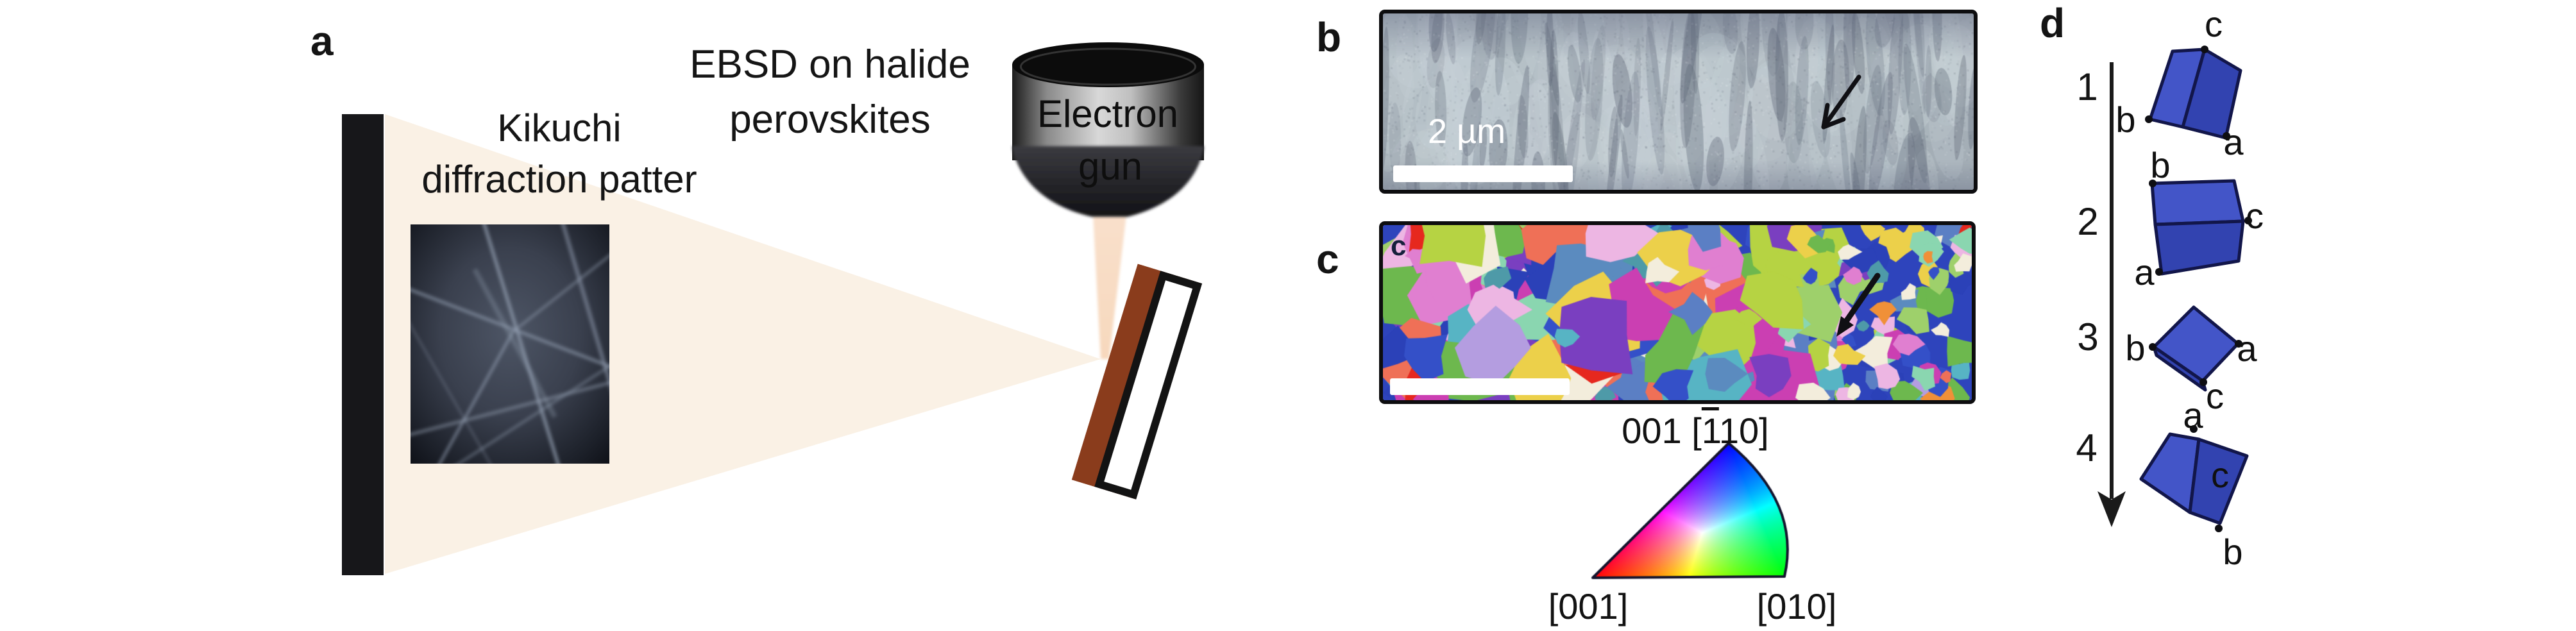 The width and height of the screenshot is (2576, 631). I want to click on sample, so click(1137, 382).